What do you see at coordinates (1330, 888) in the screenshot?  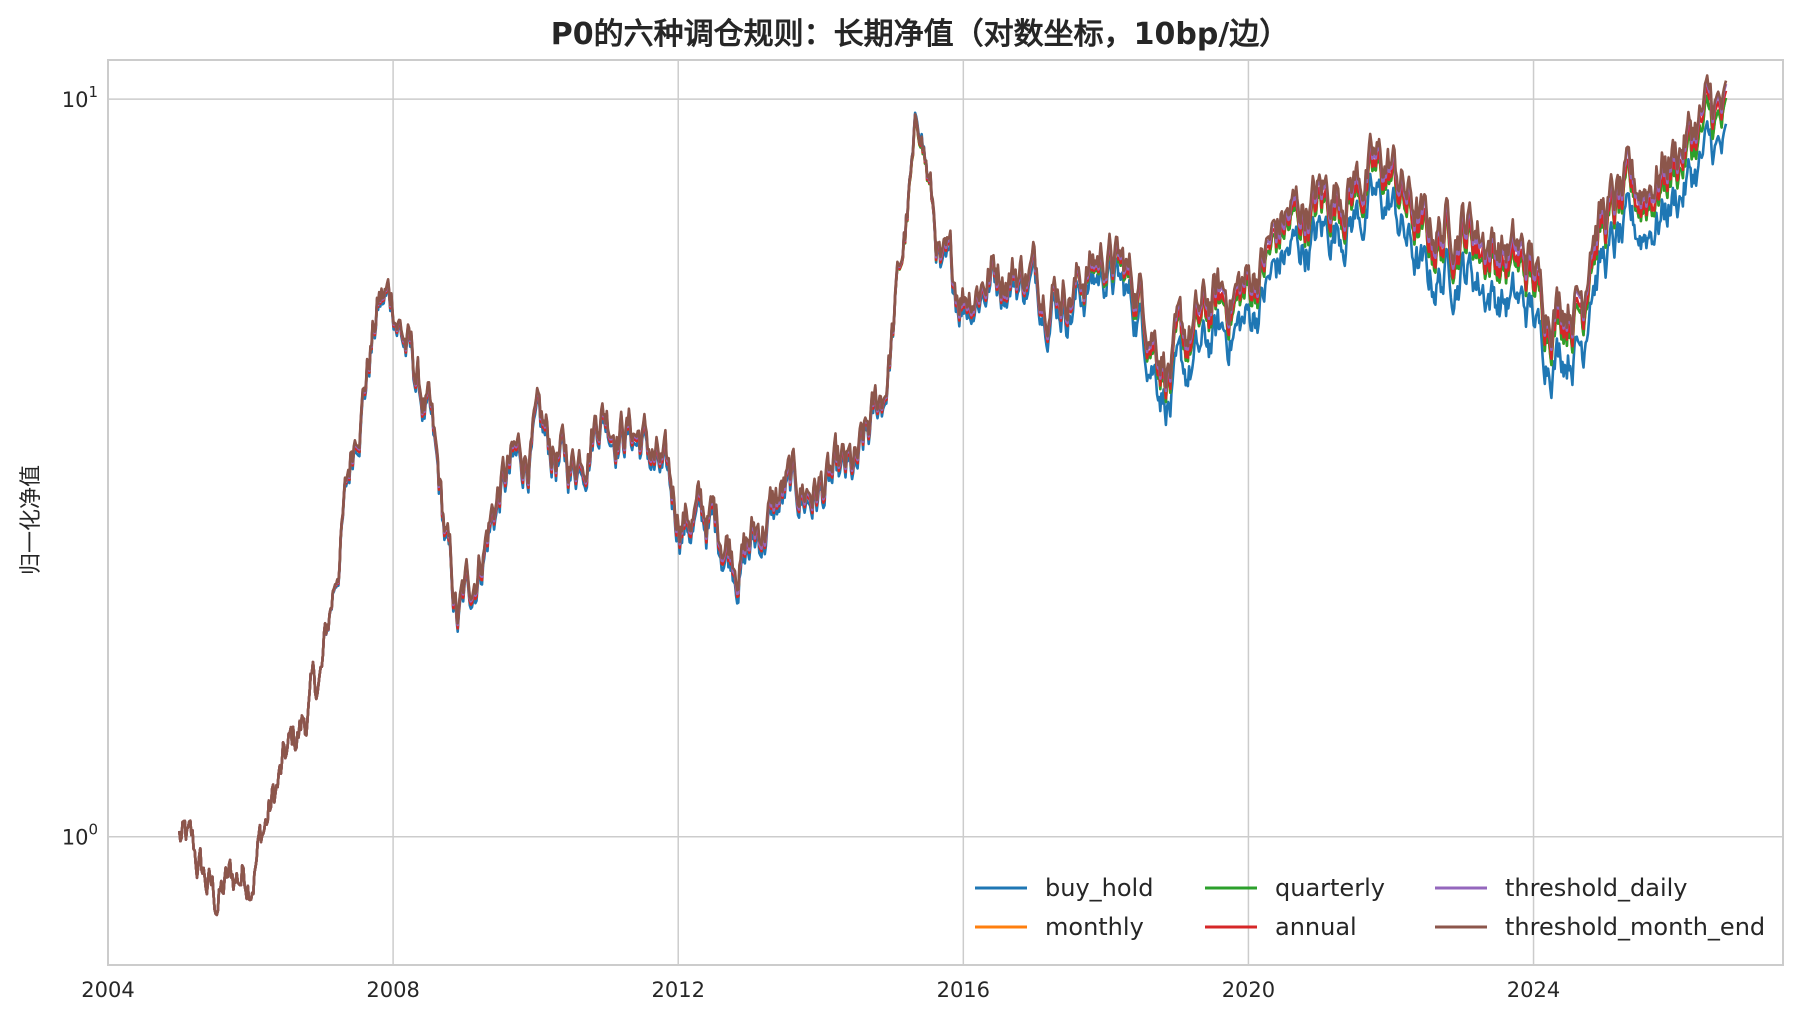 I see `legend-label-quarterly: quarterly` at bounding box center [1330, 888].